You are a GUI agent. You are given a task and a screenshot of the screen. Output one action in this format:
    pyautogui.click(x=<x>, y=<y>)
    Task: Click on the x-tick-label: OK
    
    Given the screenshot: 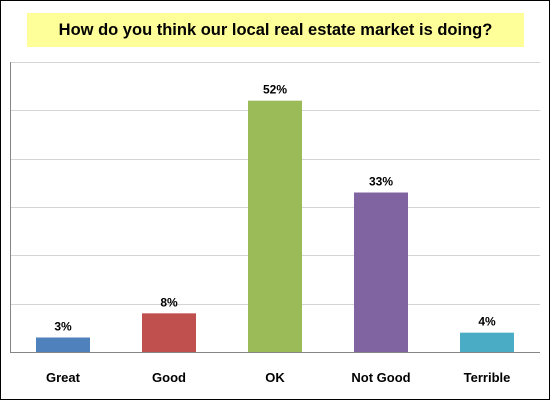 What is the action you would take?
    pyautogui.click(x=275, y=377)
    